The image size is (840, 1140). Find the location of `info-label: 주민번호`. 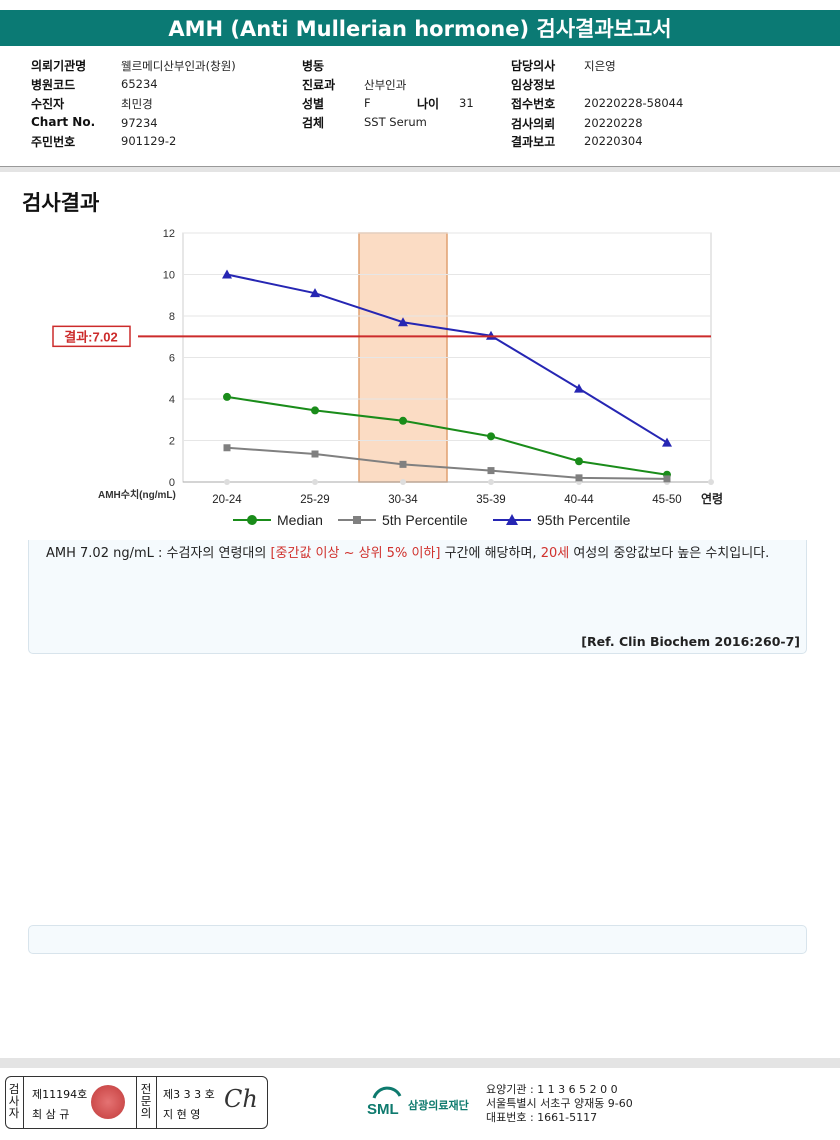

info-label: 주민번호 is located at coordinates (53, 142).